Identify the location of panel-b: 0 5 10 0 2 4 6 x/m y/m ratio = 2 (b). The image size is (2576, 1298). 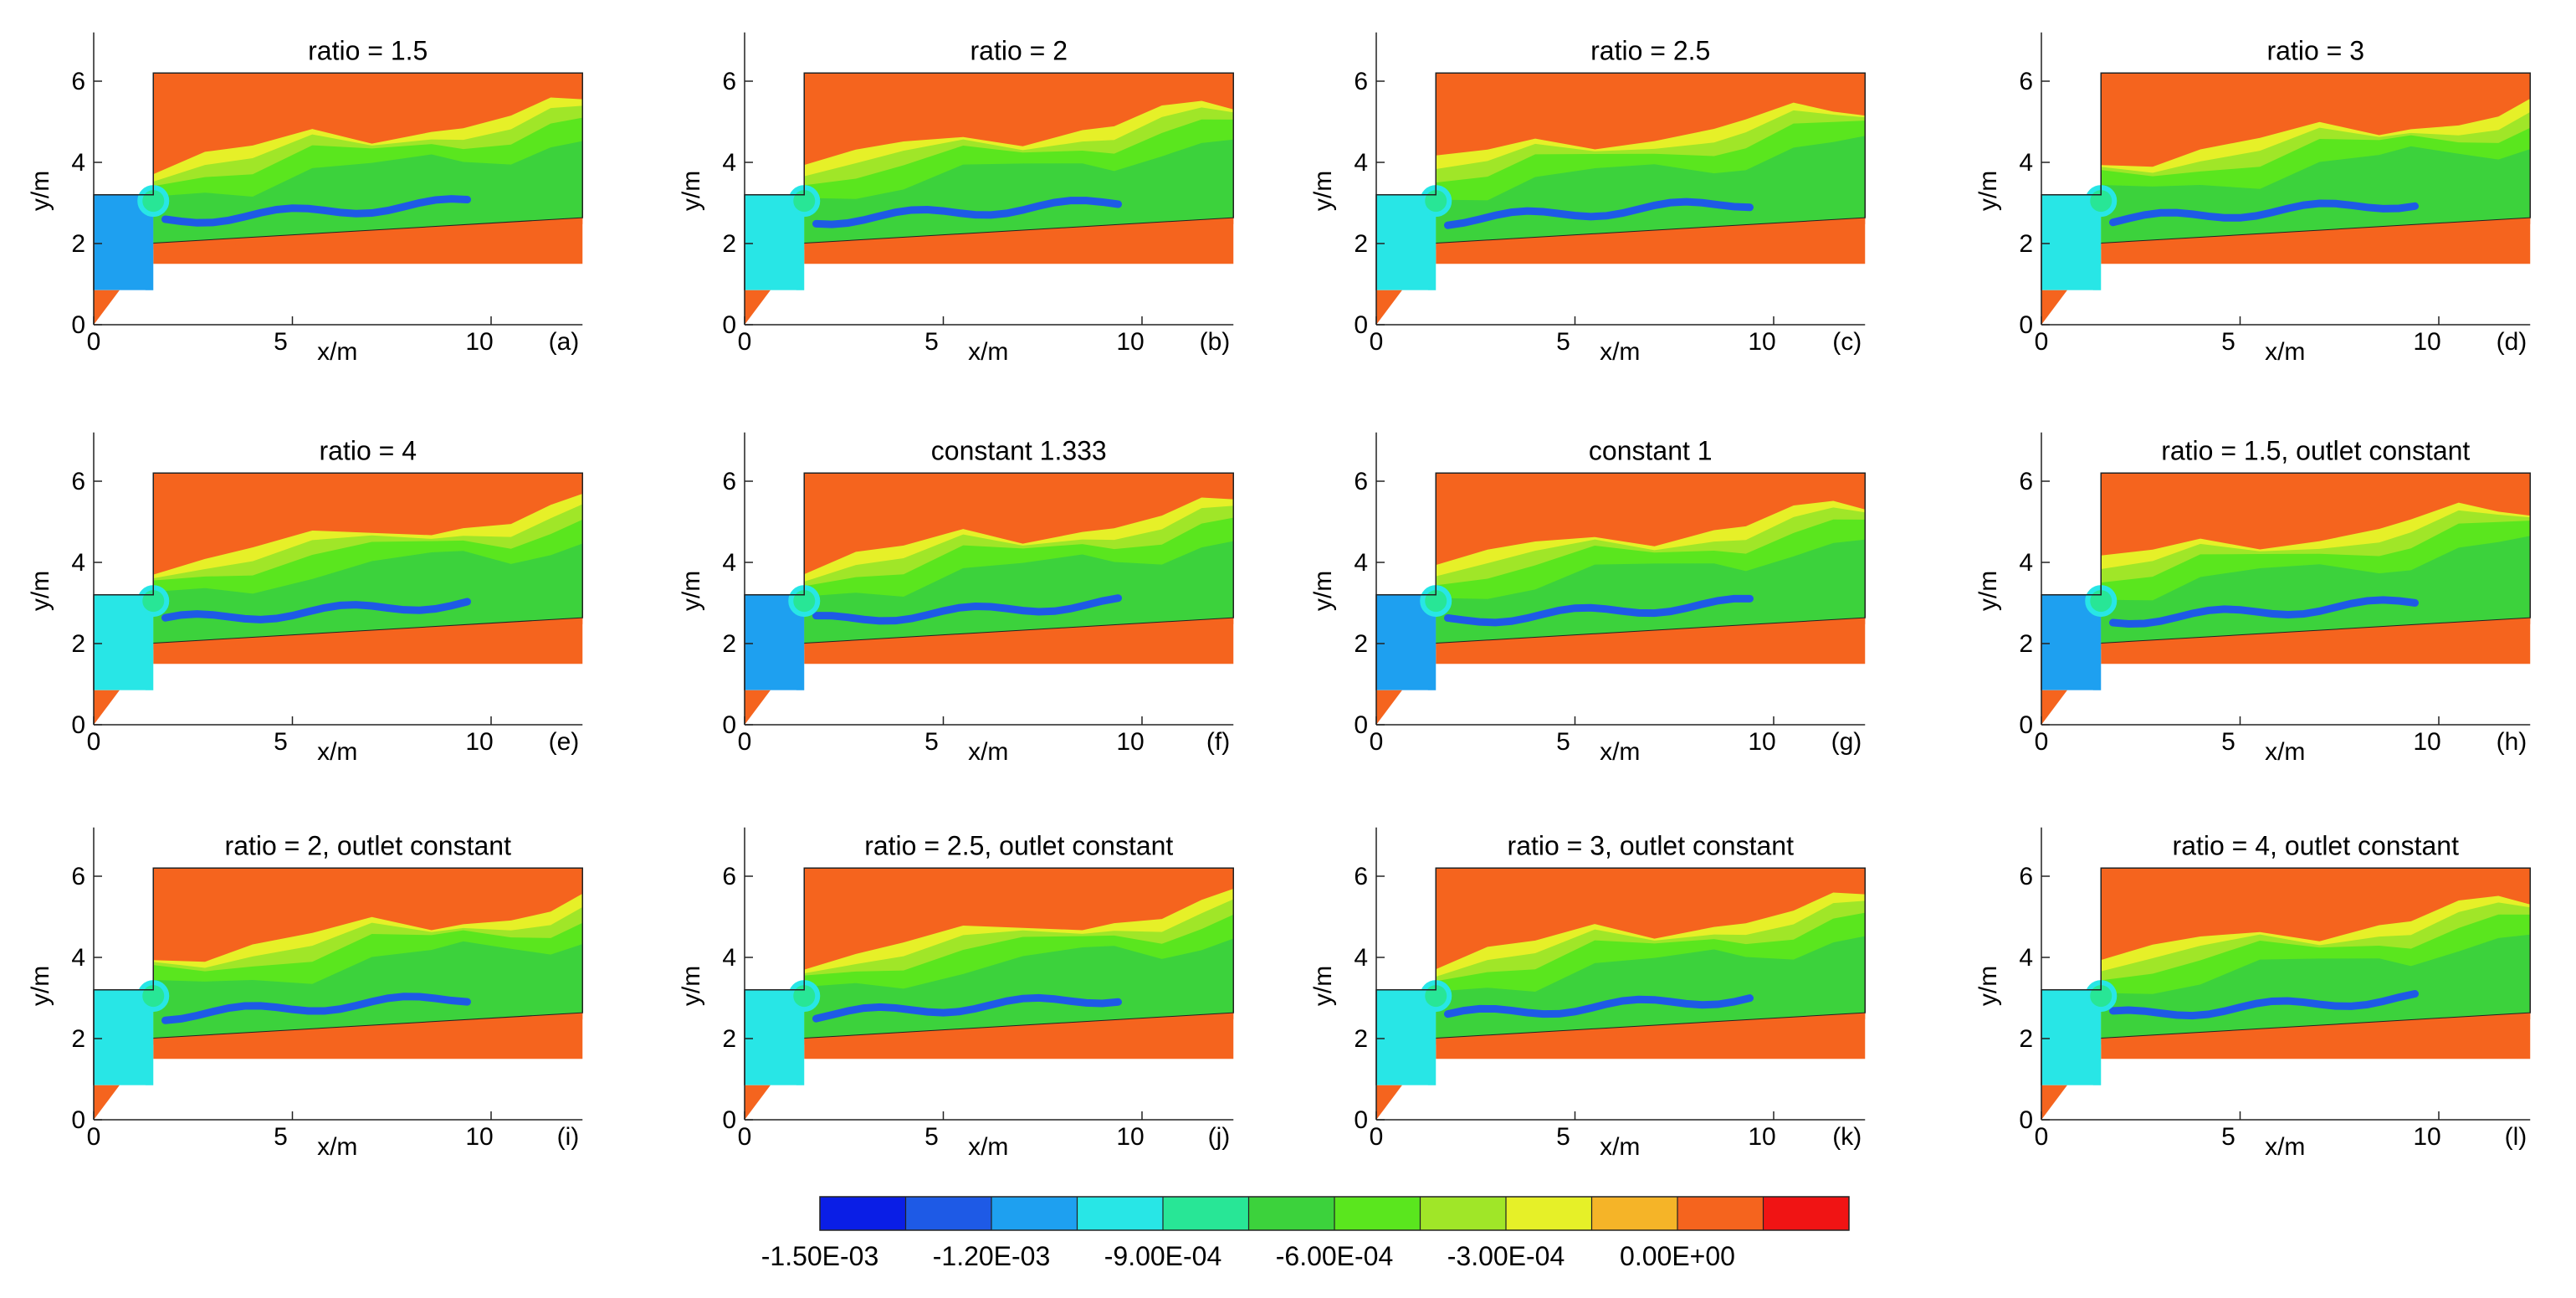
(956, 199).